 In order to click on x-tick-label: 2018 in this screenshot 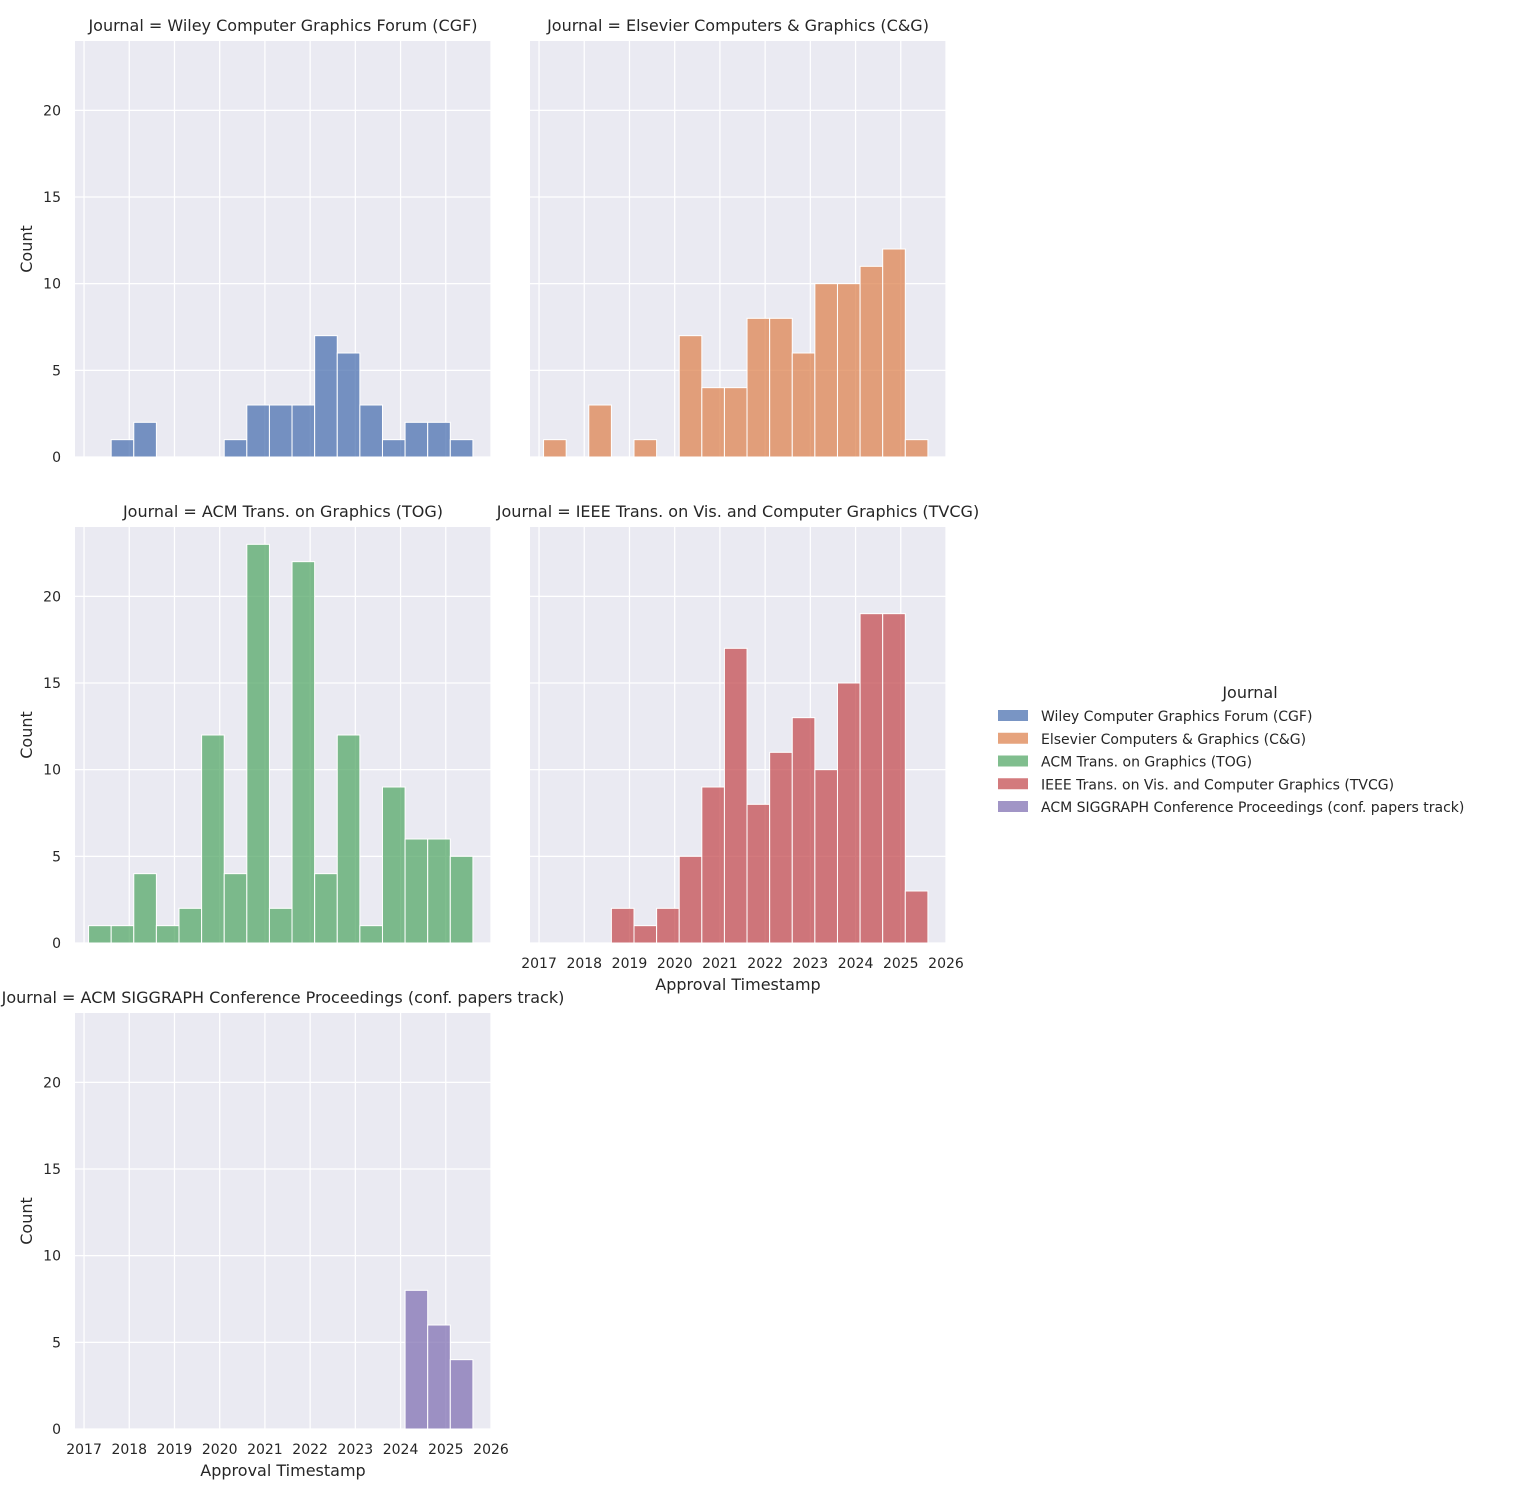, I will do `click(584, 964)`.